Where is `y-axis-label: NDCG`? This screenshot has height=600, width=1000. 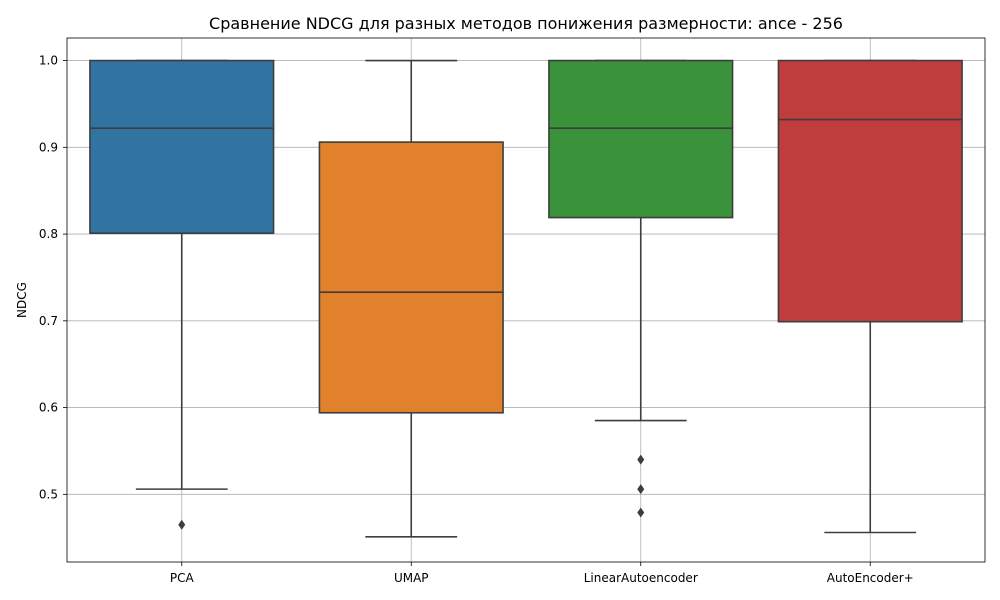
y-axis-label: NDCG is located at coordinates (22, 300).